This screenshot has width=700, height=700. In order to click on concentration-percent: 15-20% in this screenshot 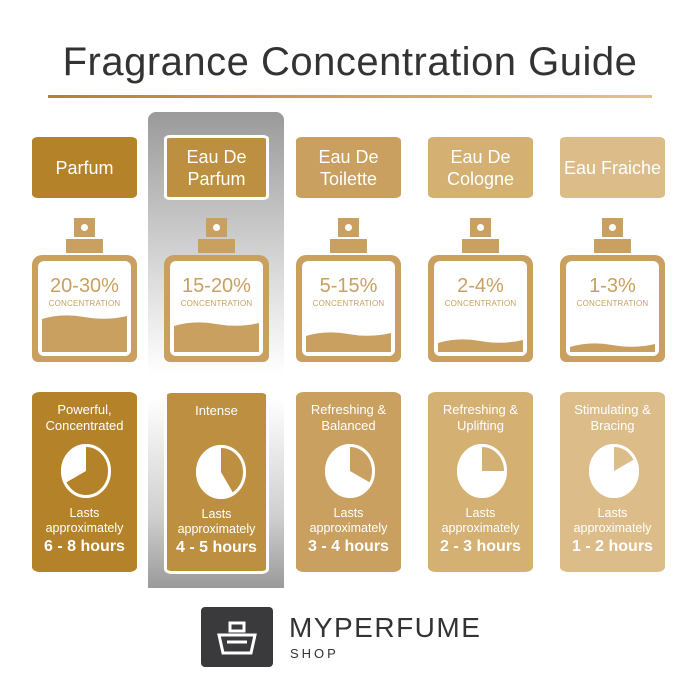, I will do `click(216, 286)`.